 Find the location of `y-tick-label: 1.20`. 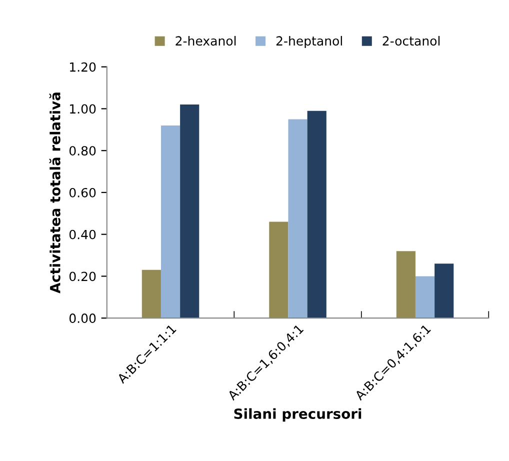

y-tick-label: 1.20 is located at coordinates (83, 67).